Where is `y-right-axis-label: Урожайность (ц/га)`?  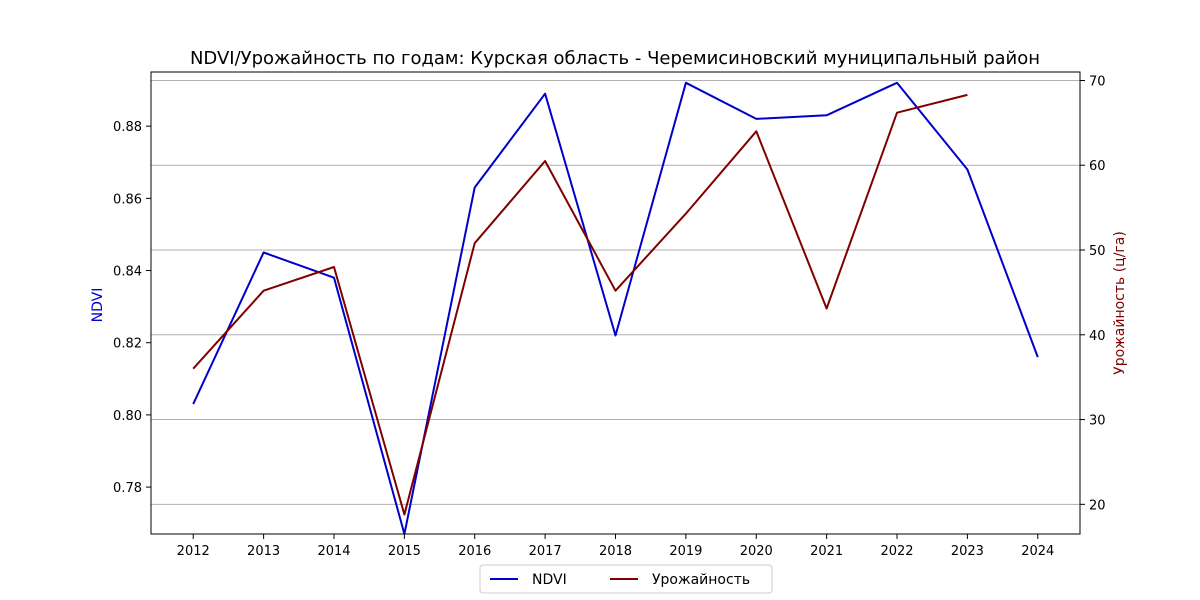
y-right-axis-label: Урожайность (ц/га) is located at coordinates (1120, 303).